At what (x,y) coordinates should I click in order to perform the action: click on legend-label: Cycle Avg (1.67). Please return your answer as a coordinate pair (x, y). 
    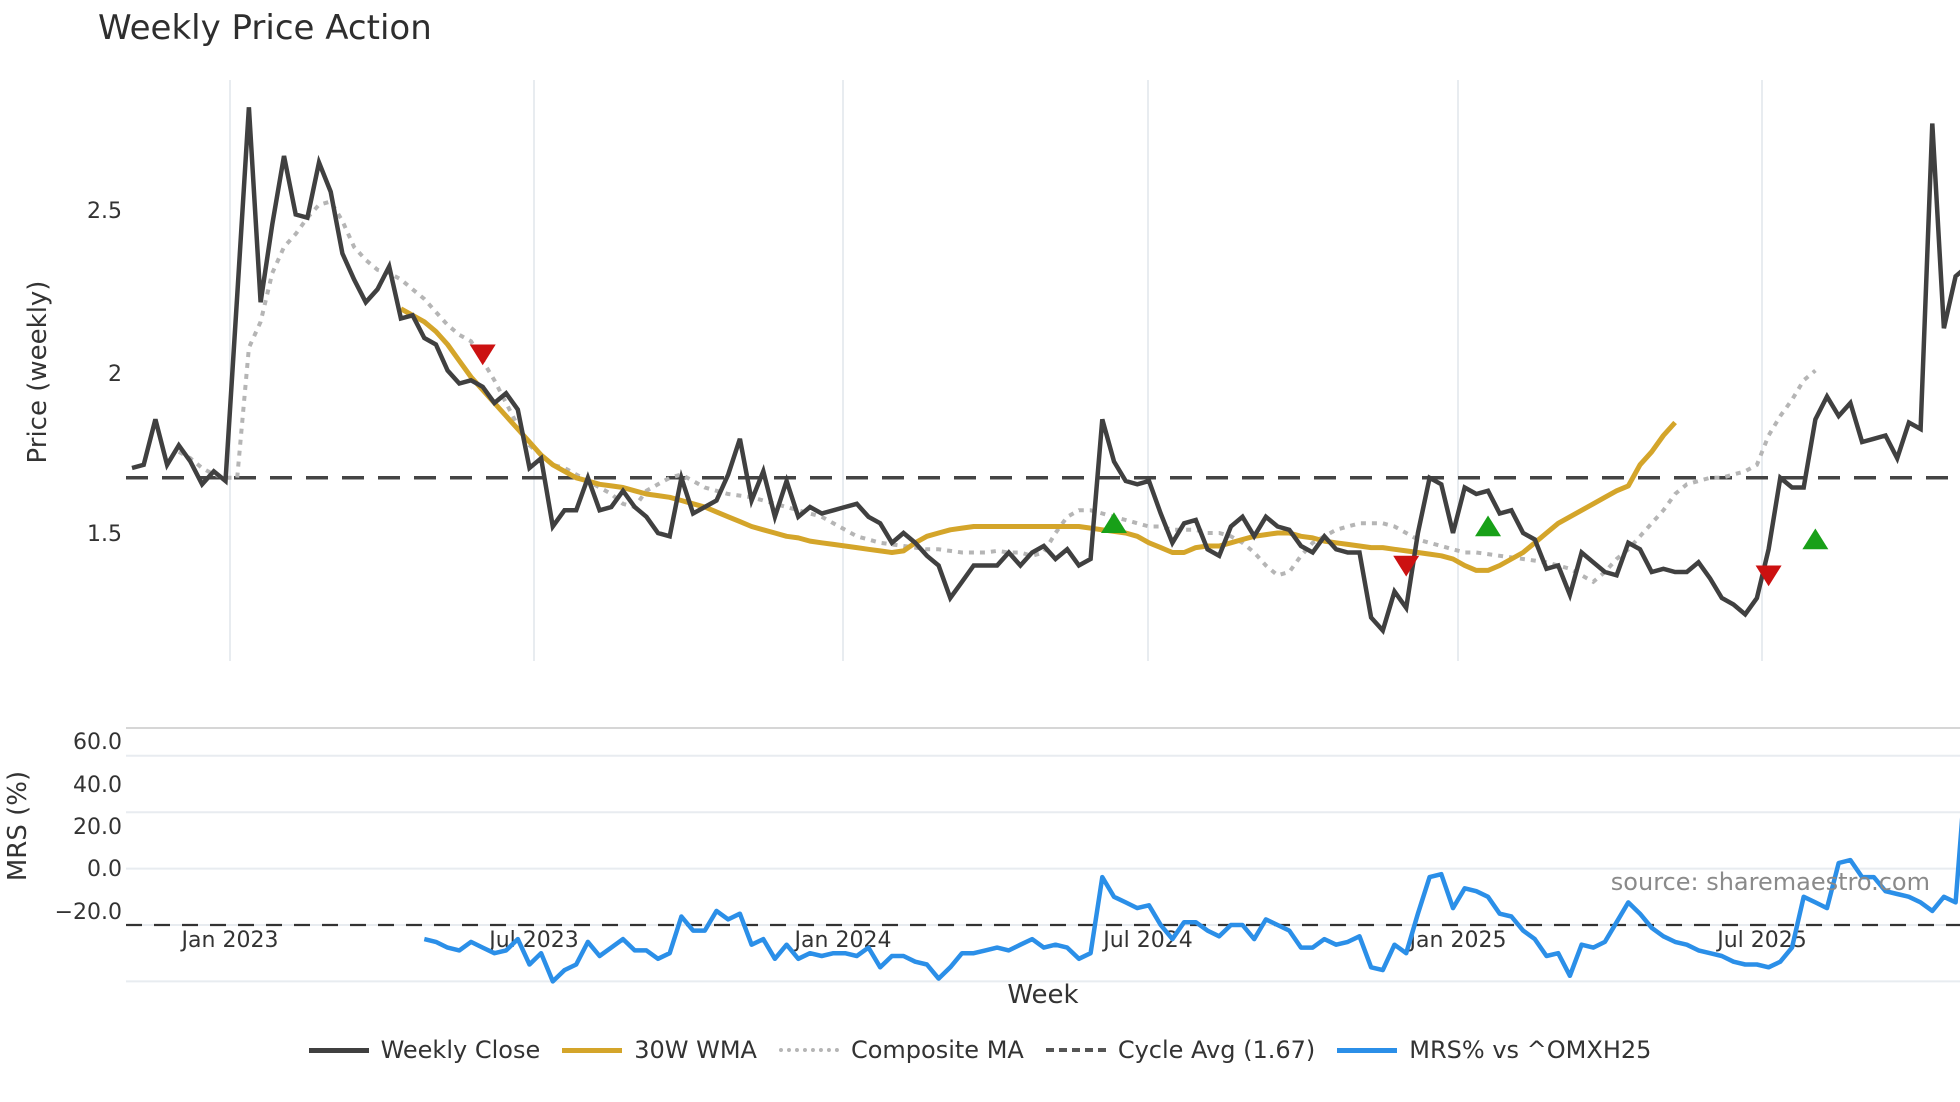
    Looking at the image, I should click on (1216, 1050).